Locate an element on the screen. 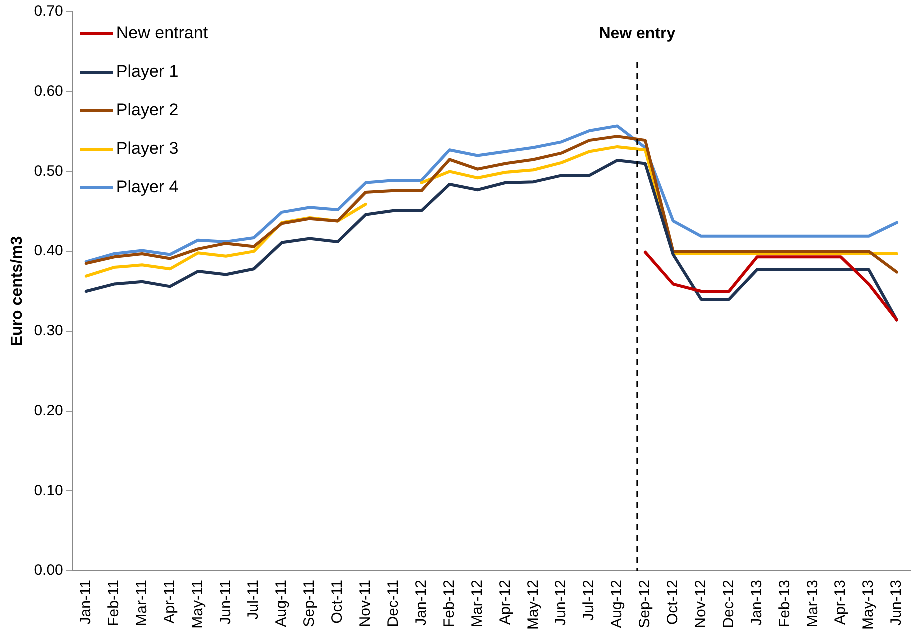 Image resolution: width=918 pixels, height=637 pixels. x-tick-label: Nov-11 is located at coordinates (365, 604).